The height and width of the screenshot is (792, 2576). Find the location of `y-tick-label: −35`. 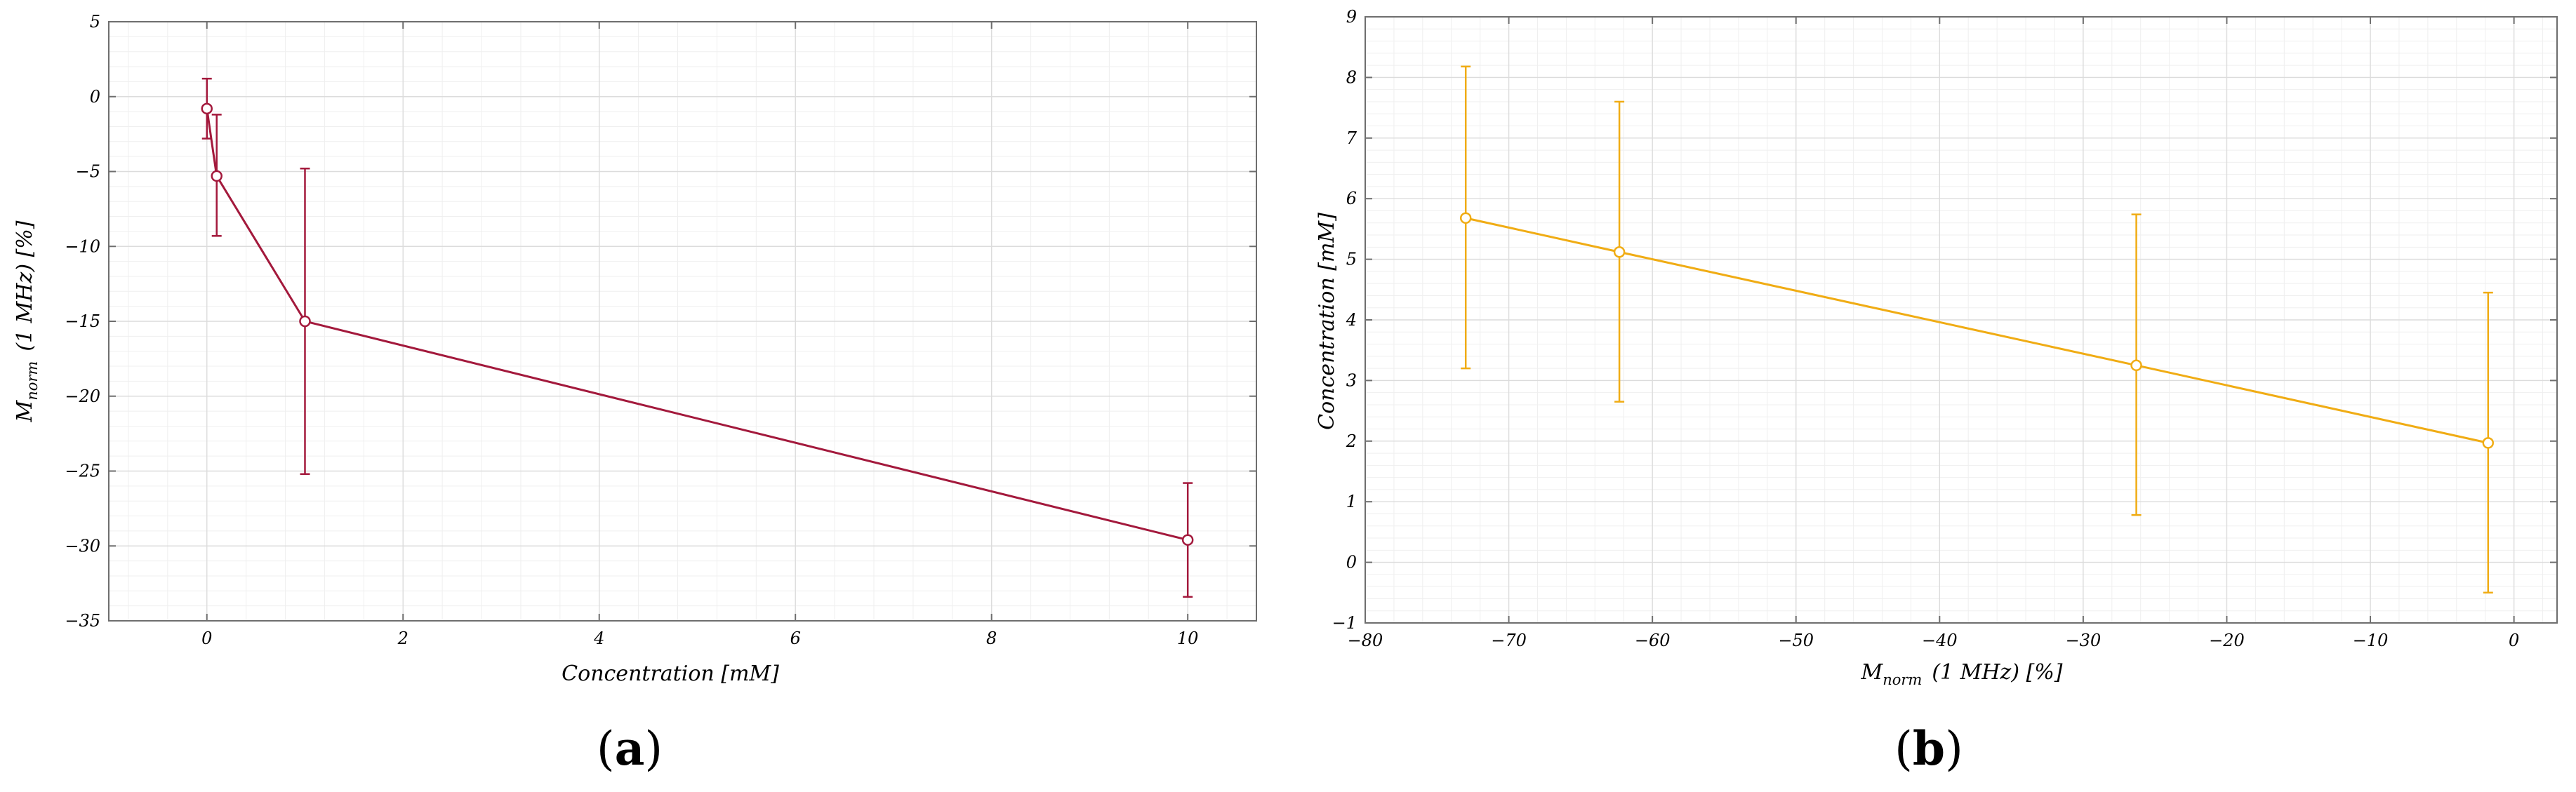

y-tick-label: −35 is located at coordinates (83, 621).